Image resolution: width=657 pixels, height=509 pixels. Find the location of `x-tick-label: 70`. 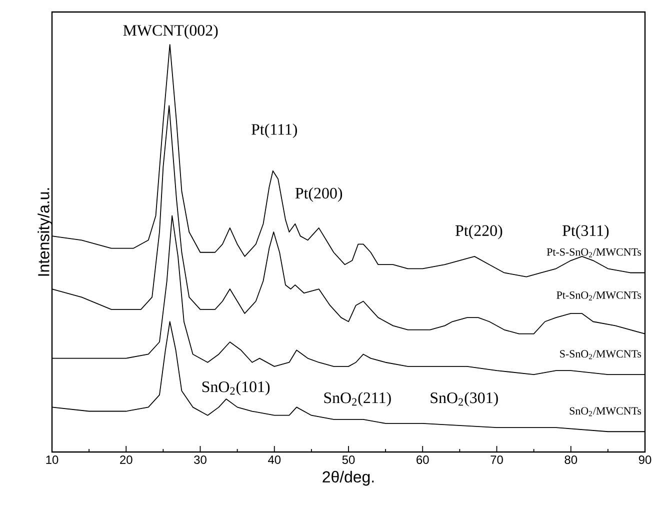

x-tick-label: 70 is located at coordinates (496, 460).